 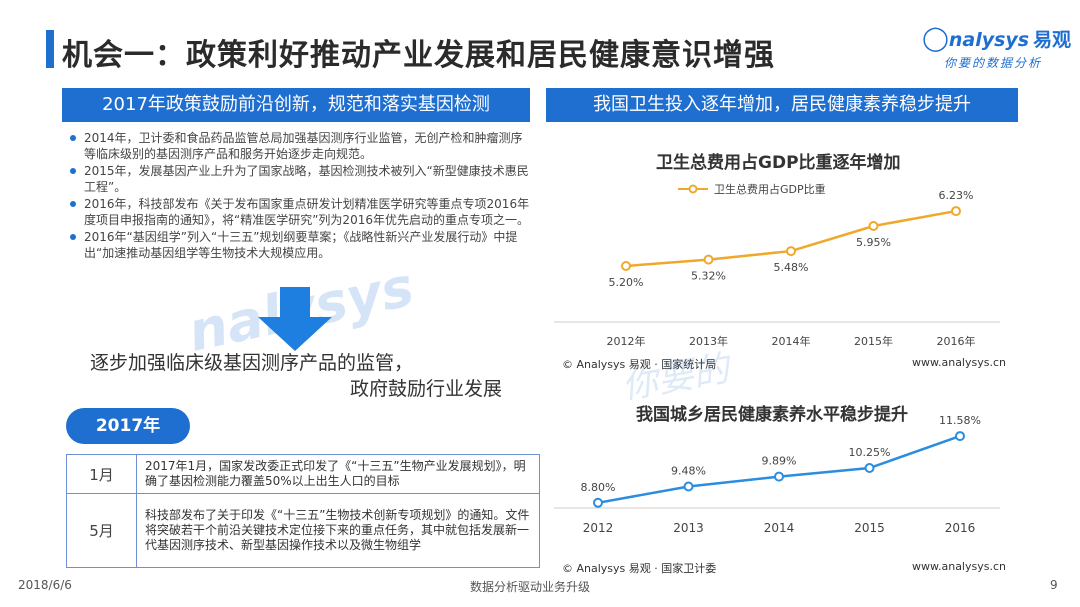 What do you see at coordinates (45, 585) in the screenshot?
I see `footer-date: 2018/6/6` at bounding box center [45, 585].